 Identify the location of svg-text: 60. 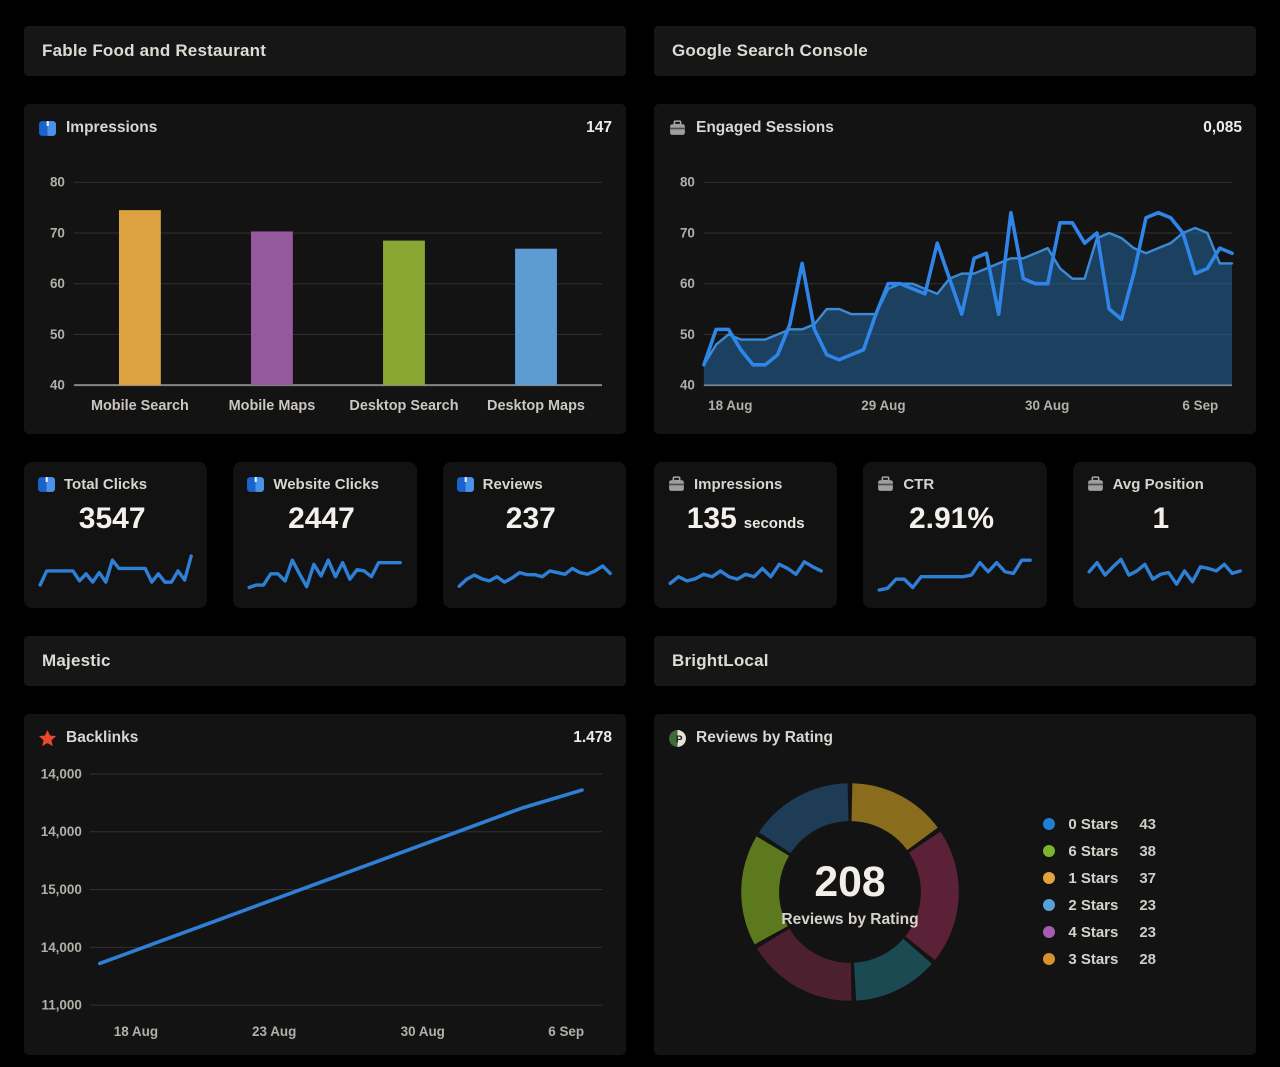
(57, 283).